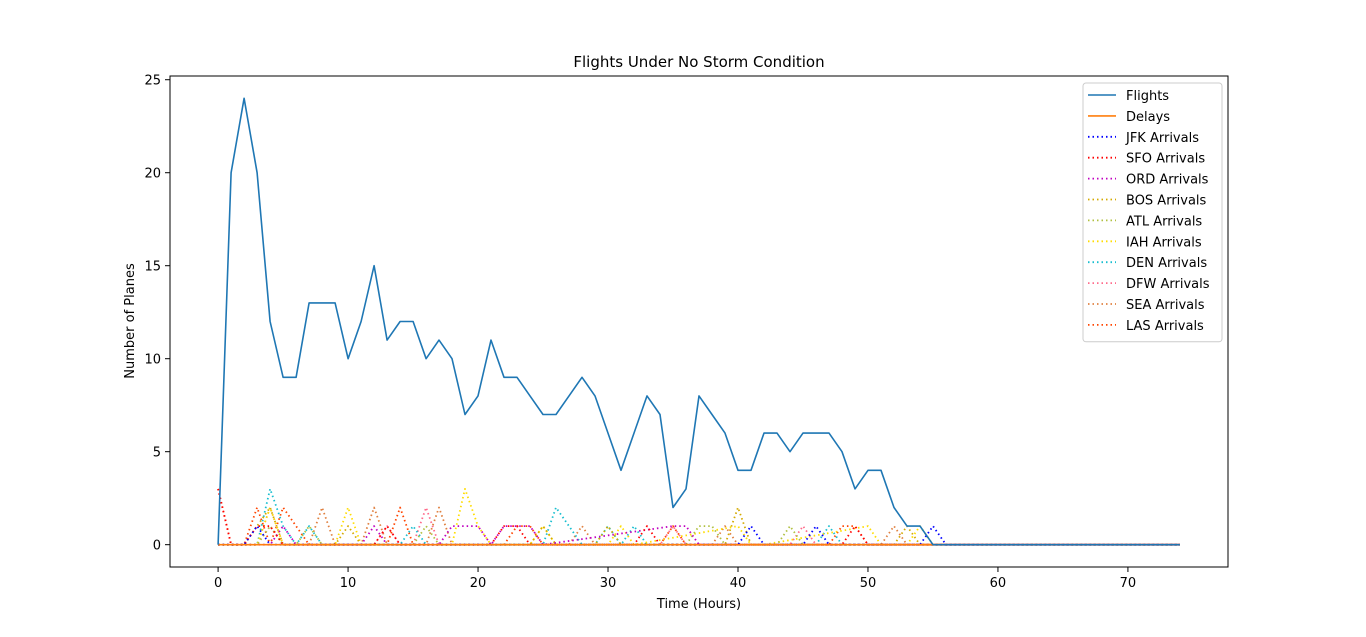 The image size is (1366, 637). Describe the element at coordinates (1164, 221) in the screenshot. I see `legend-label: ATL Arrivals` at that location.